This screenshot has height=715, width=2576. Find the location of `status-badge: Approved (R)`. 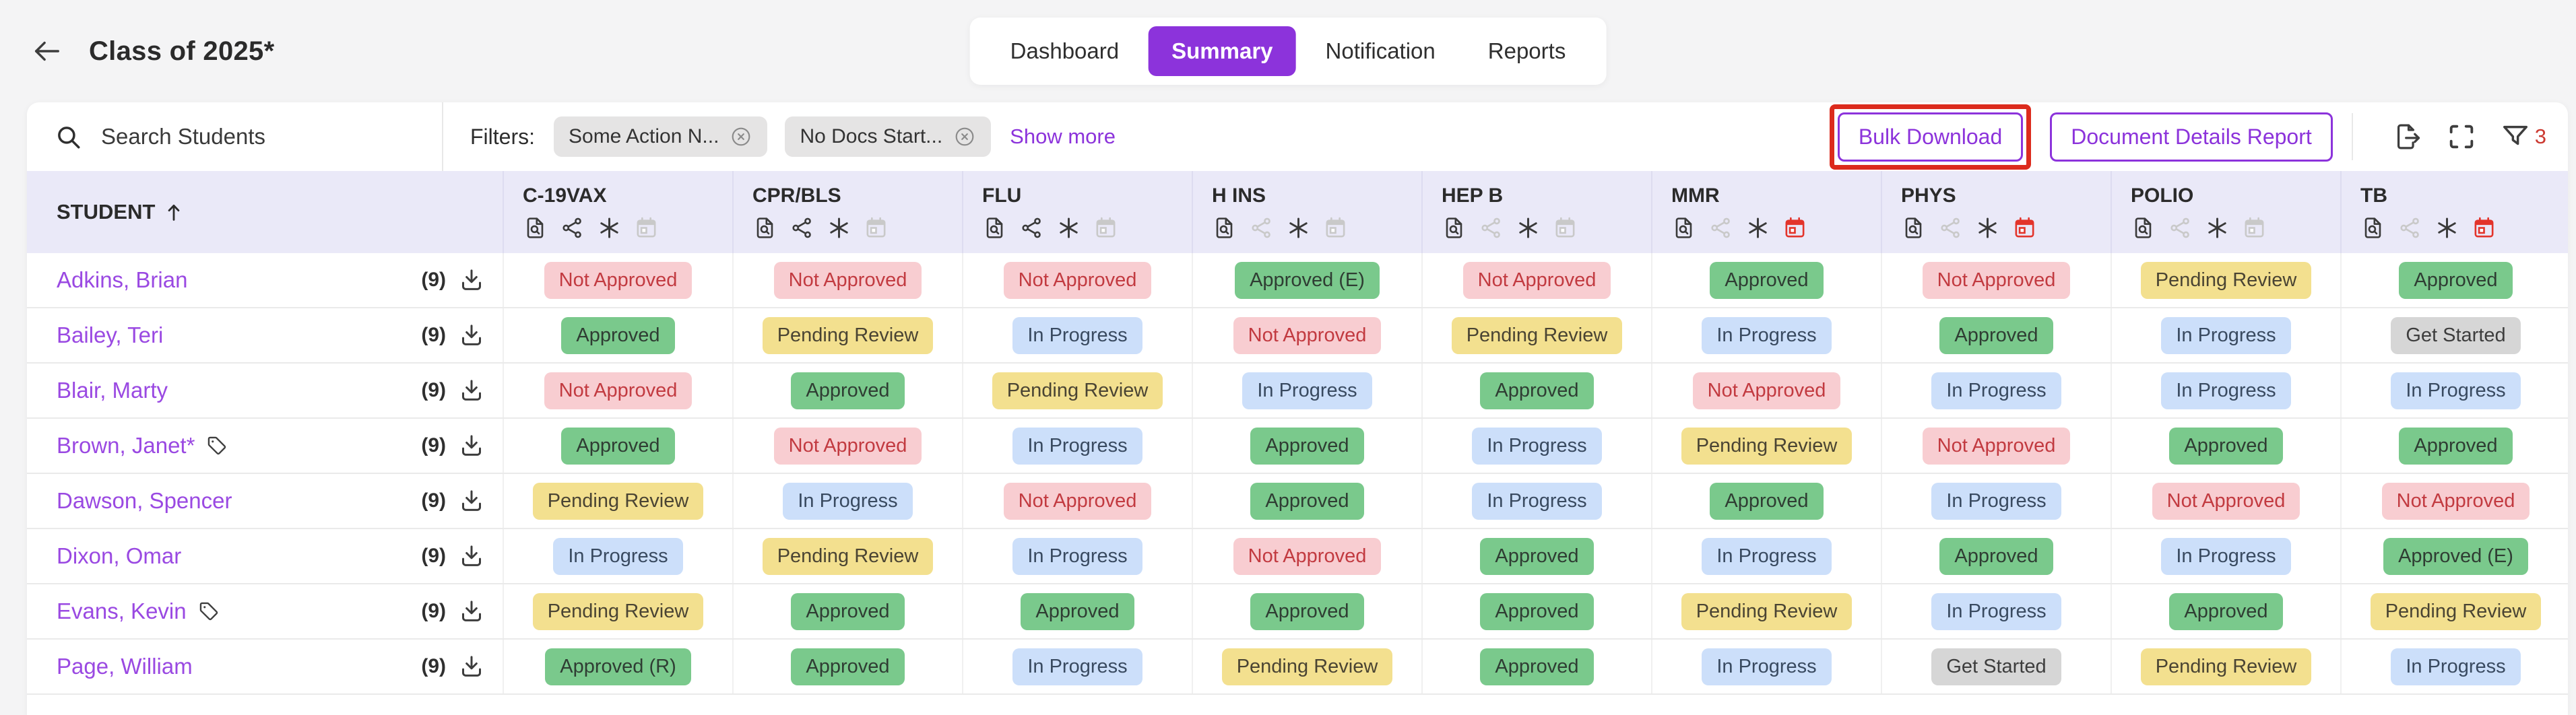

status-badge: Approved (R) is located at coordinates (618, 666).